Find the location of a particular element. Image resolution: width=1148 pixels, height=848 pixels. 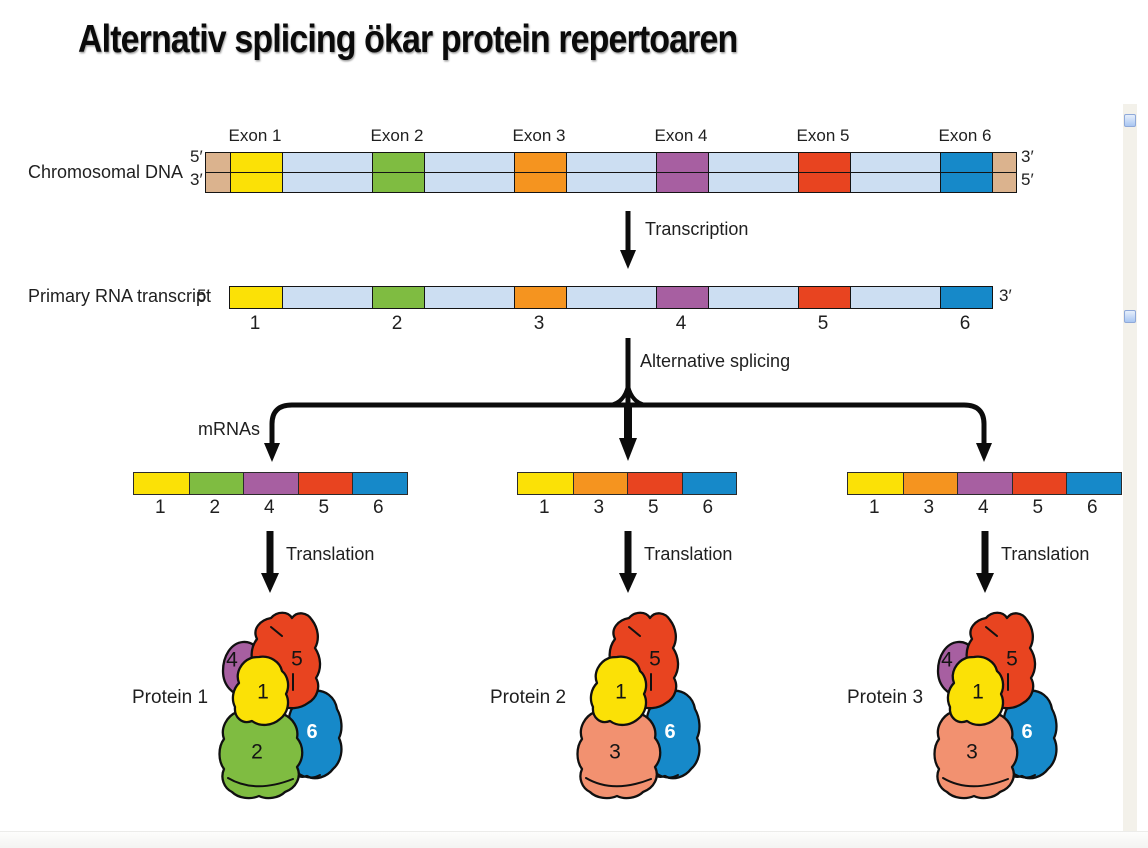

center-branch-arrowhead is located at coordinates (628, 449).